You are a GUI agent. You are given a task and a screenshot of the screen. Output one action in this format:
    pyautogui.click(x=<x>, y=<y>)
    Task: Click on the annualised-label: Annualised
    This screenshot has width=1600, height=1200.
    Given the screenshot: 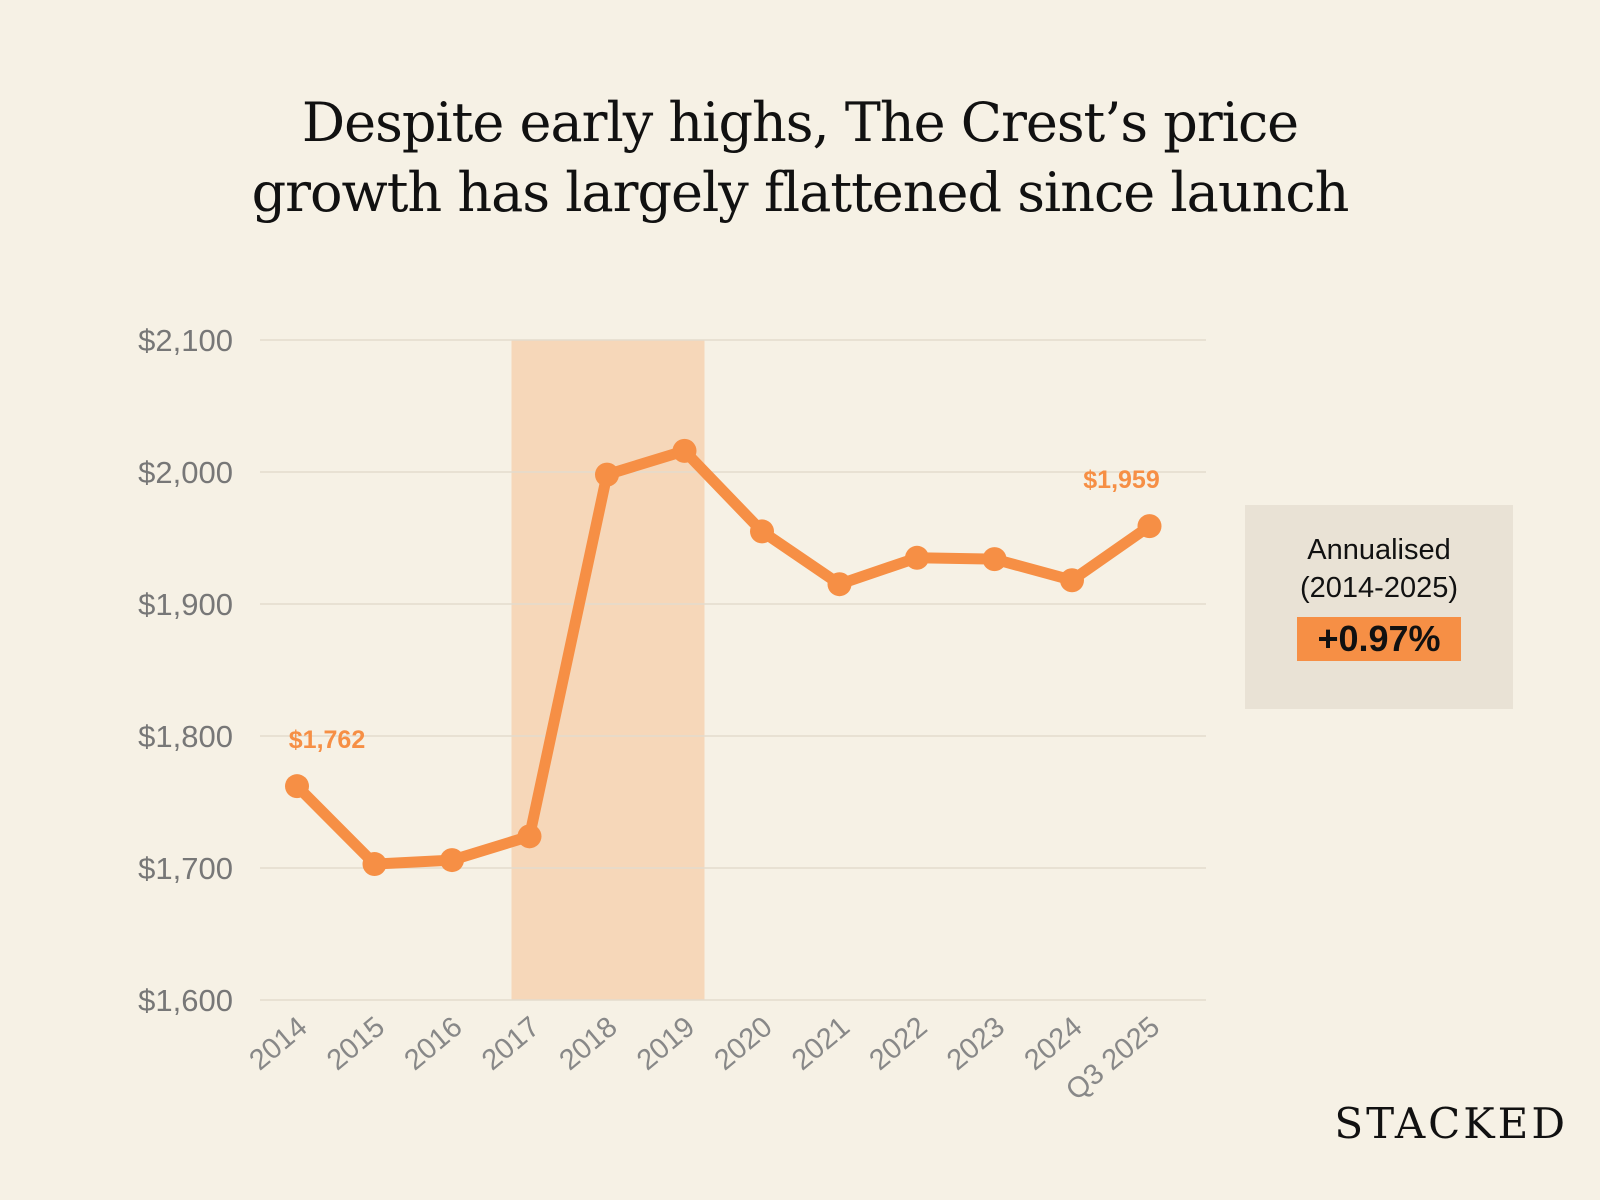 What is the action you would take?
    pyautogui.click(x=1379, y=550)
    